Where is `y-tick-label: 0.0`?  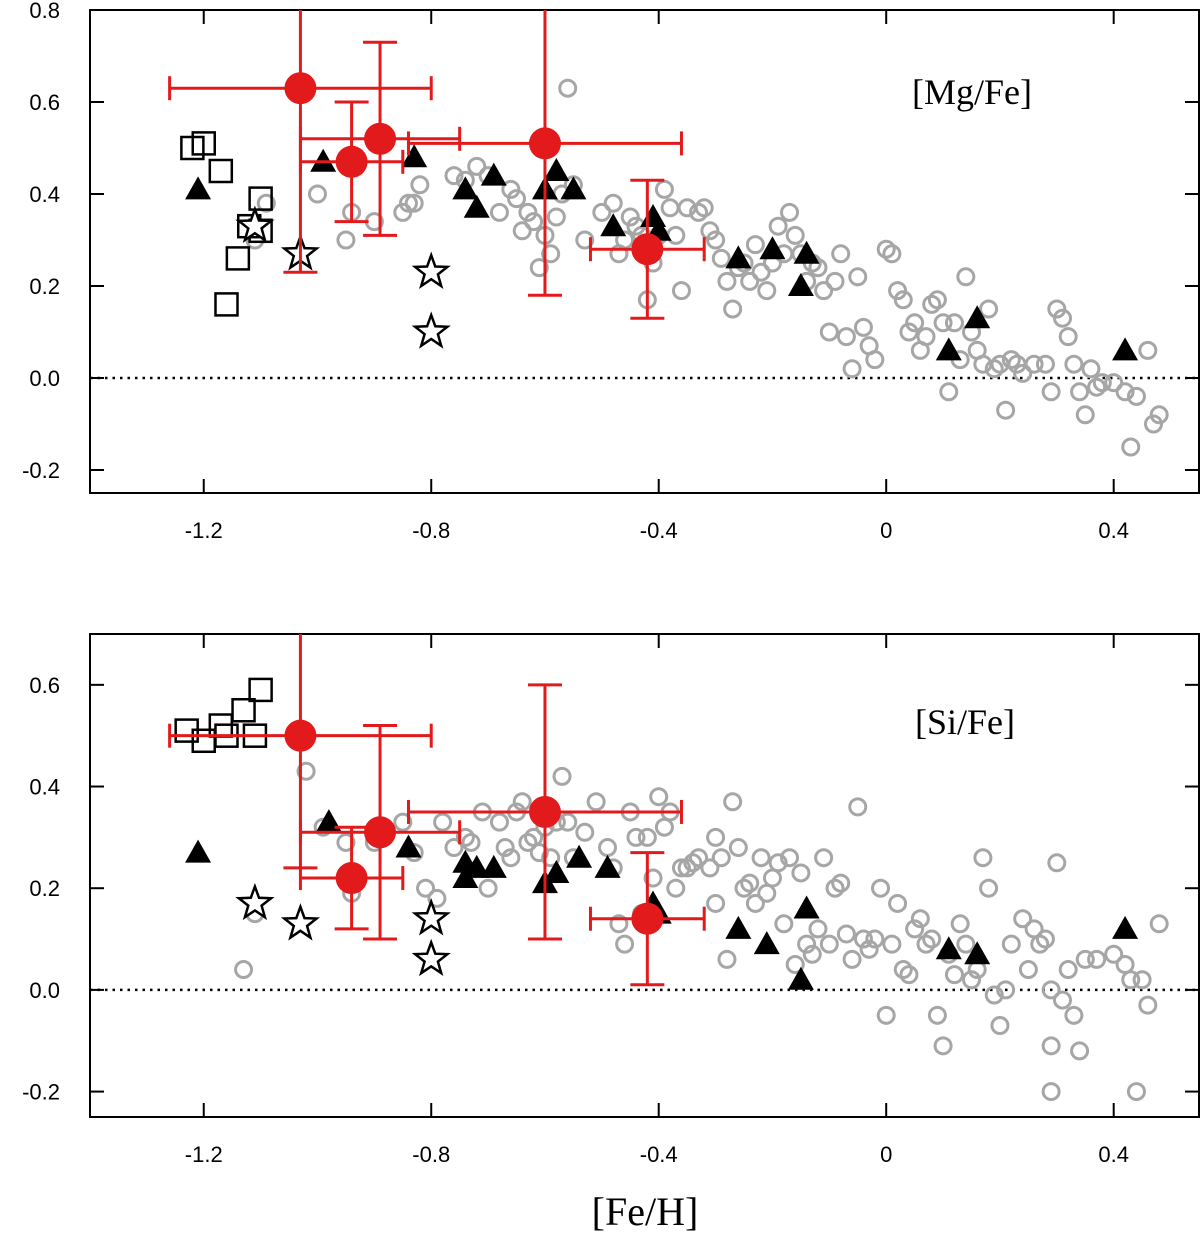 y-tick-label: 0.0 is located at coordinates (44, 378).